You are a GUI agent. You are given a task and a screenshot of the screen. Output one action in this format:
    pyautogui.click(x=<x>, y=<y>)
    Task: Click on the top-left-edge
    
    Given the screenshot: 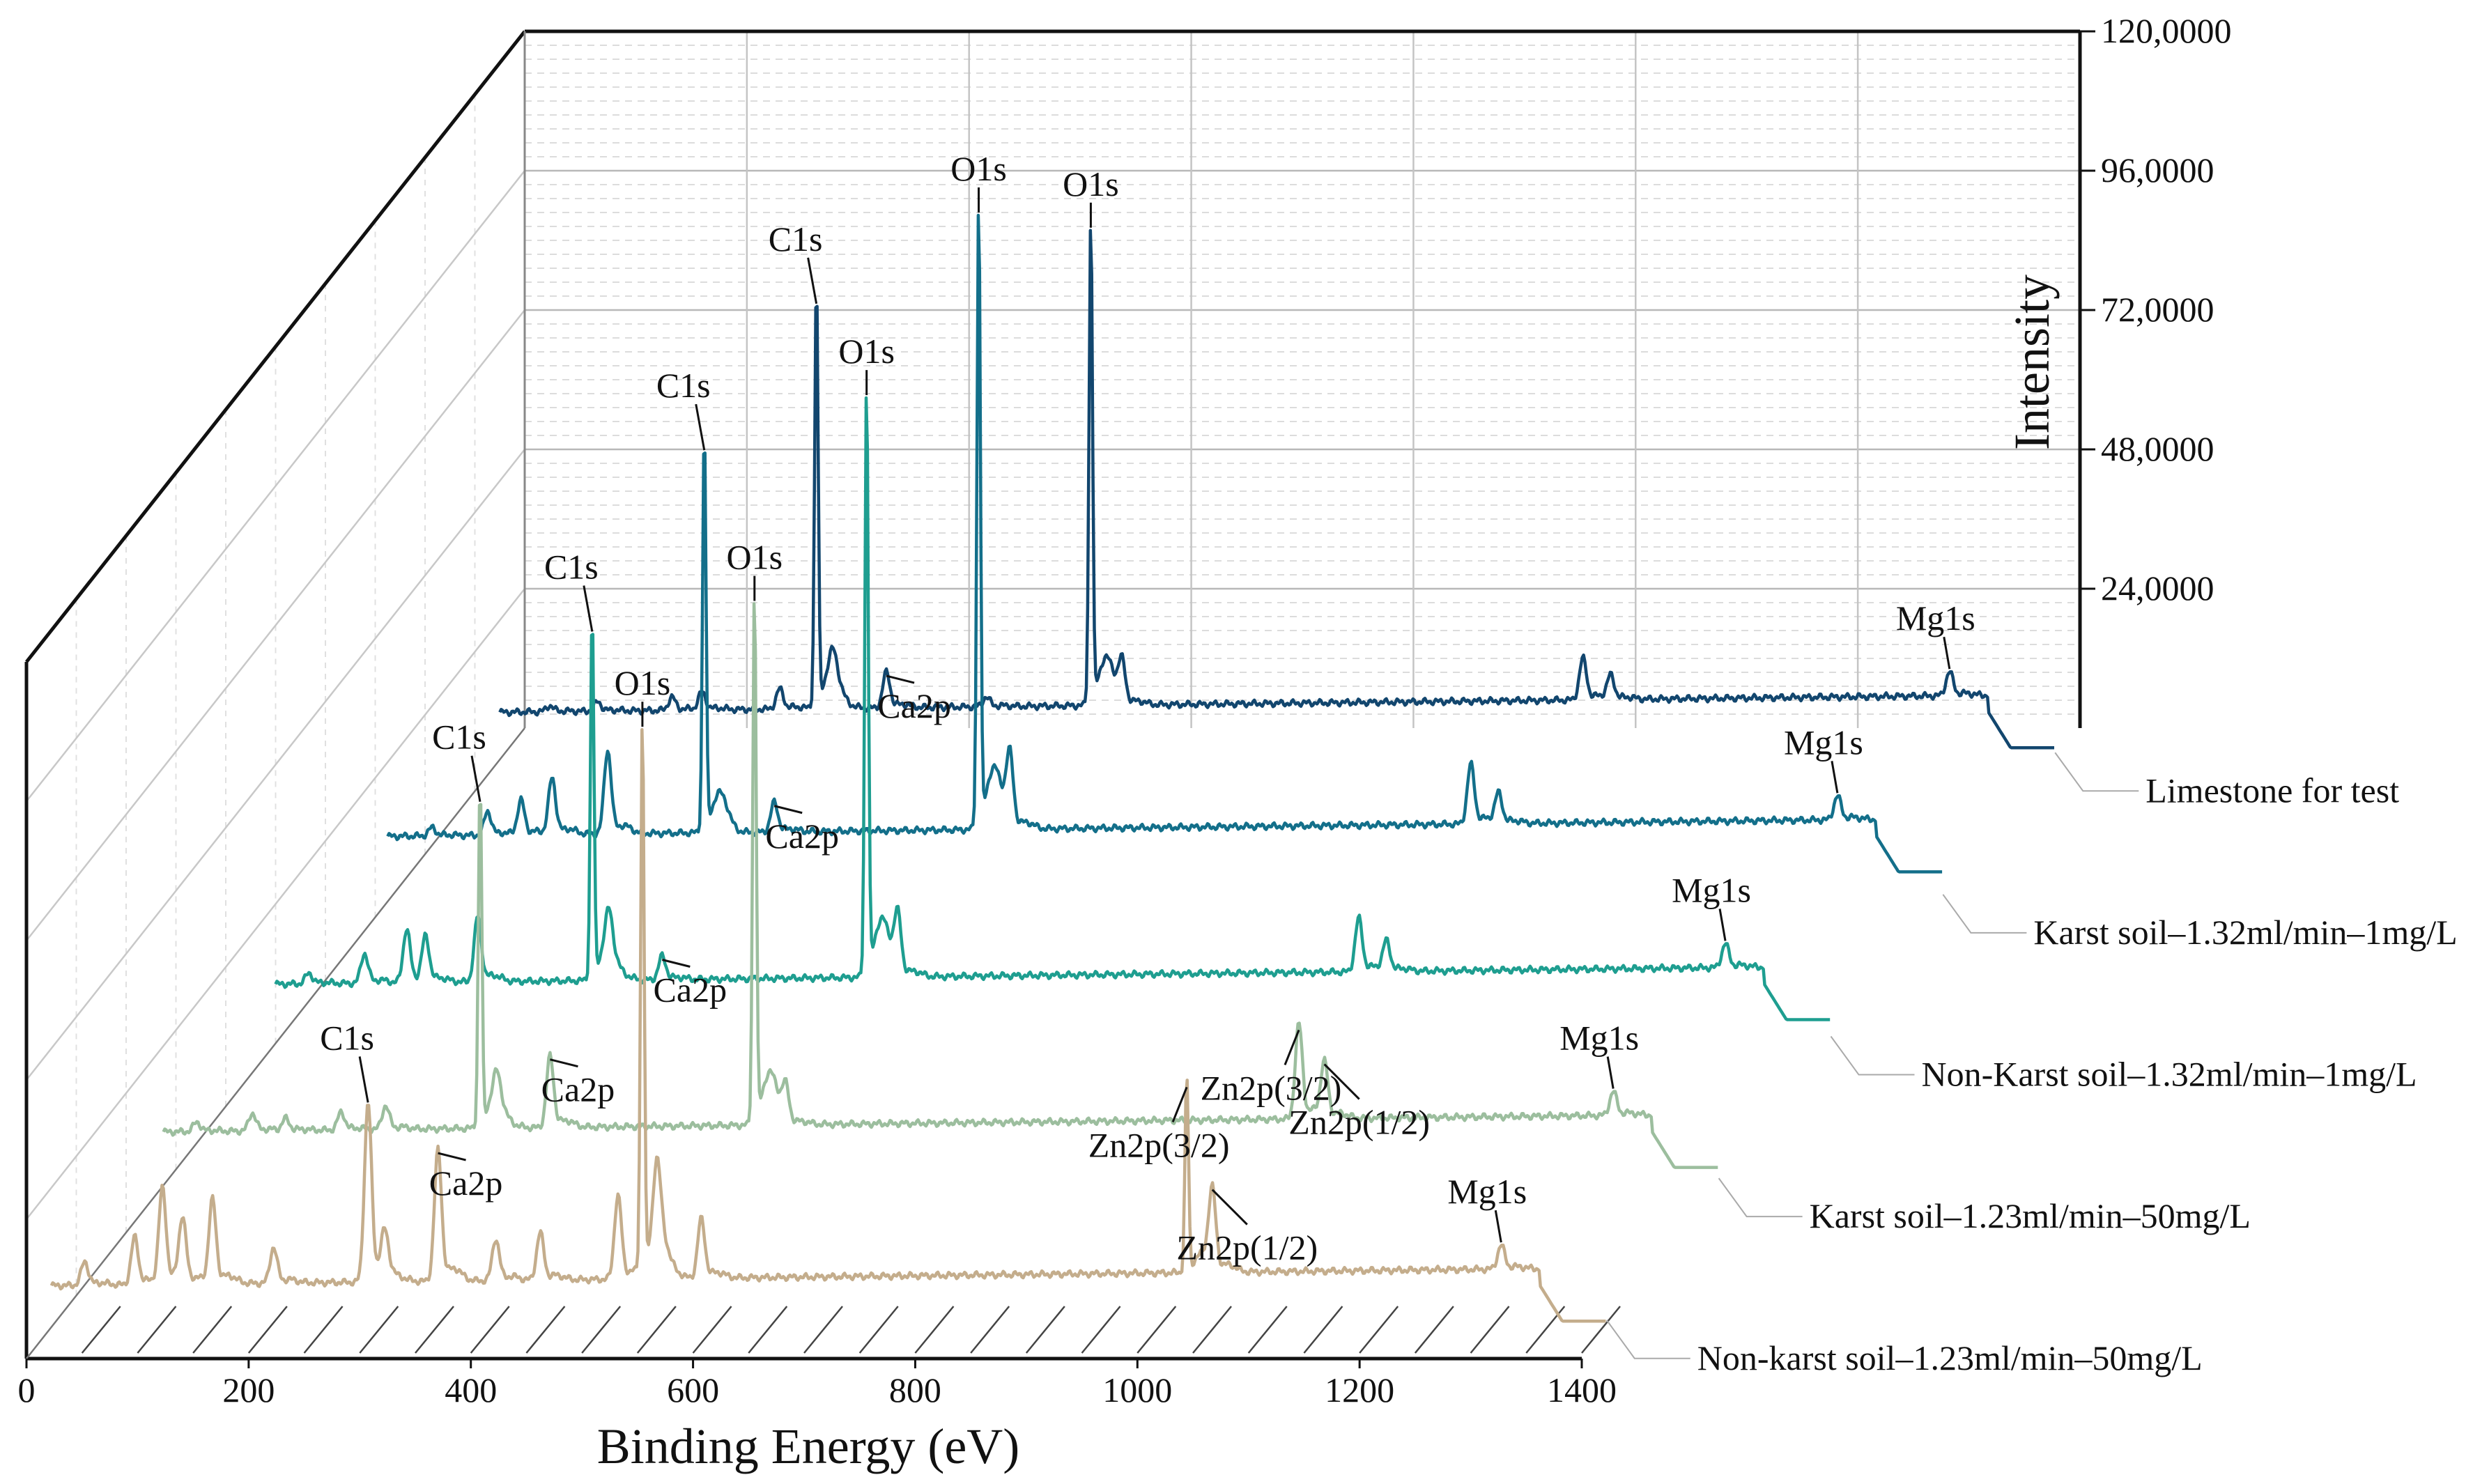 What is the action you would take?
    pyautogui.click(x=275, y=346)
    